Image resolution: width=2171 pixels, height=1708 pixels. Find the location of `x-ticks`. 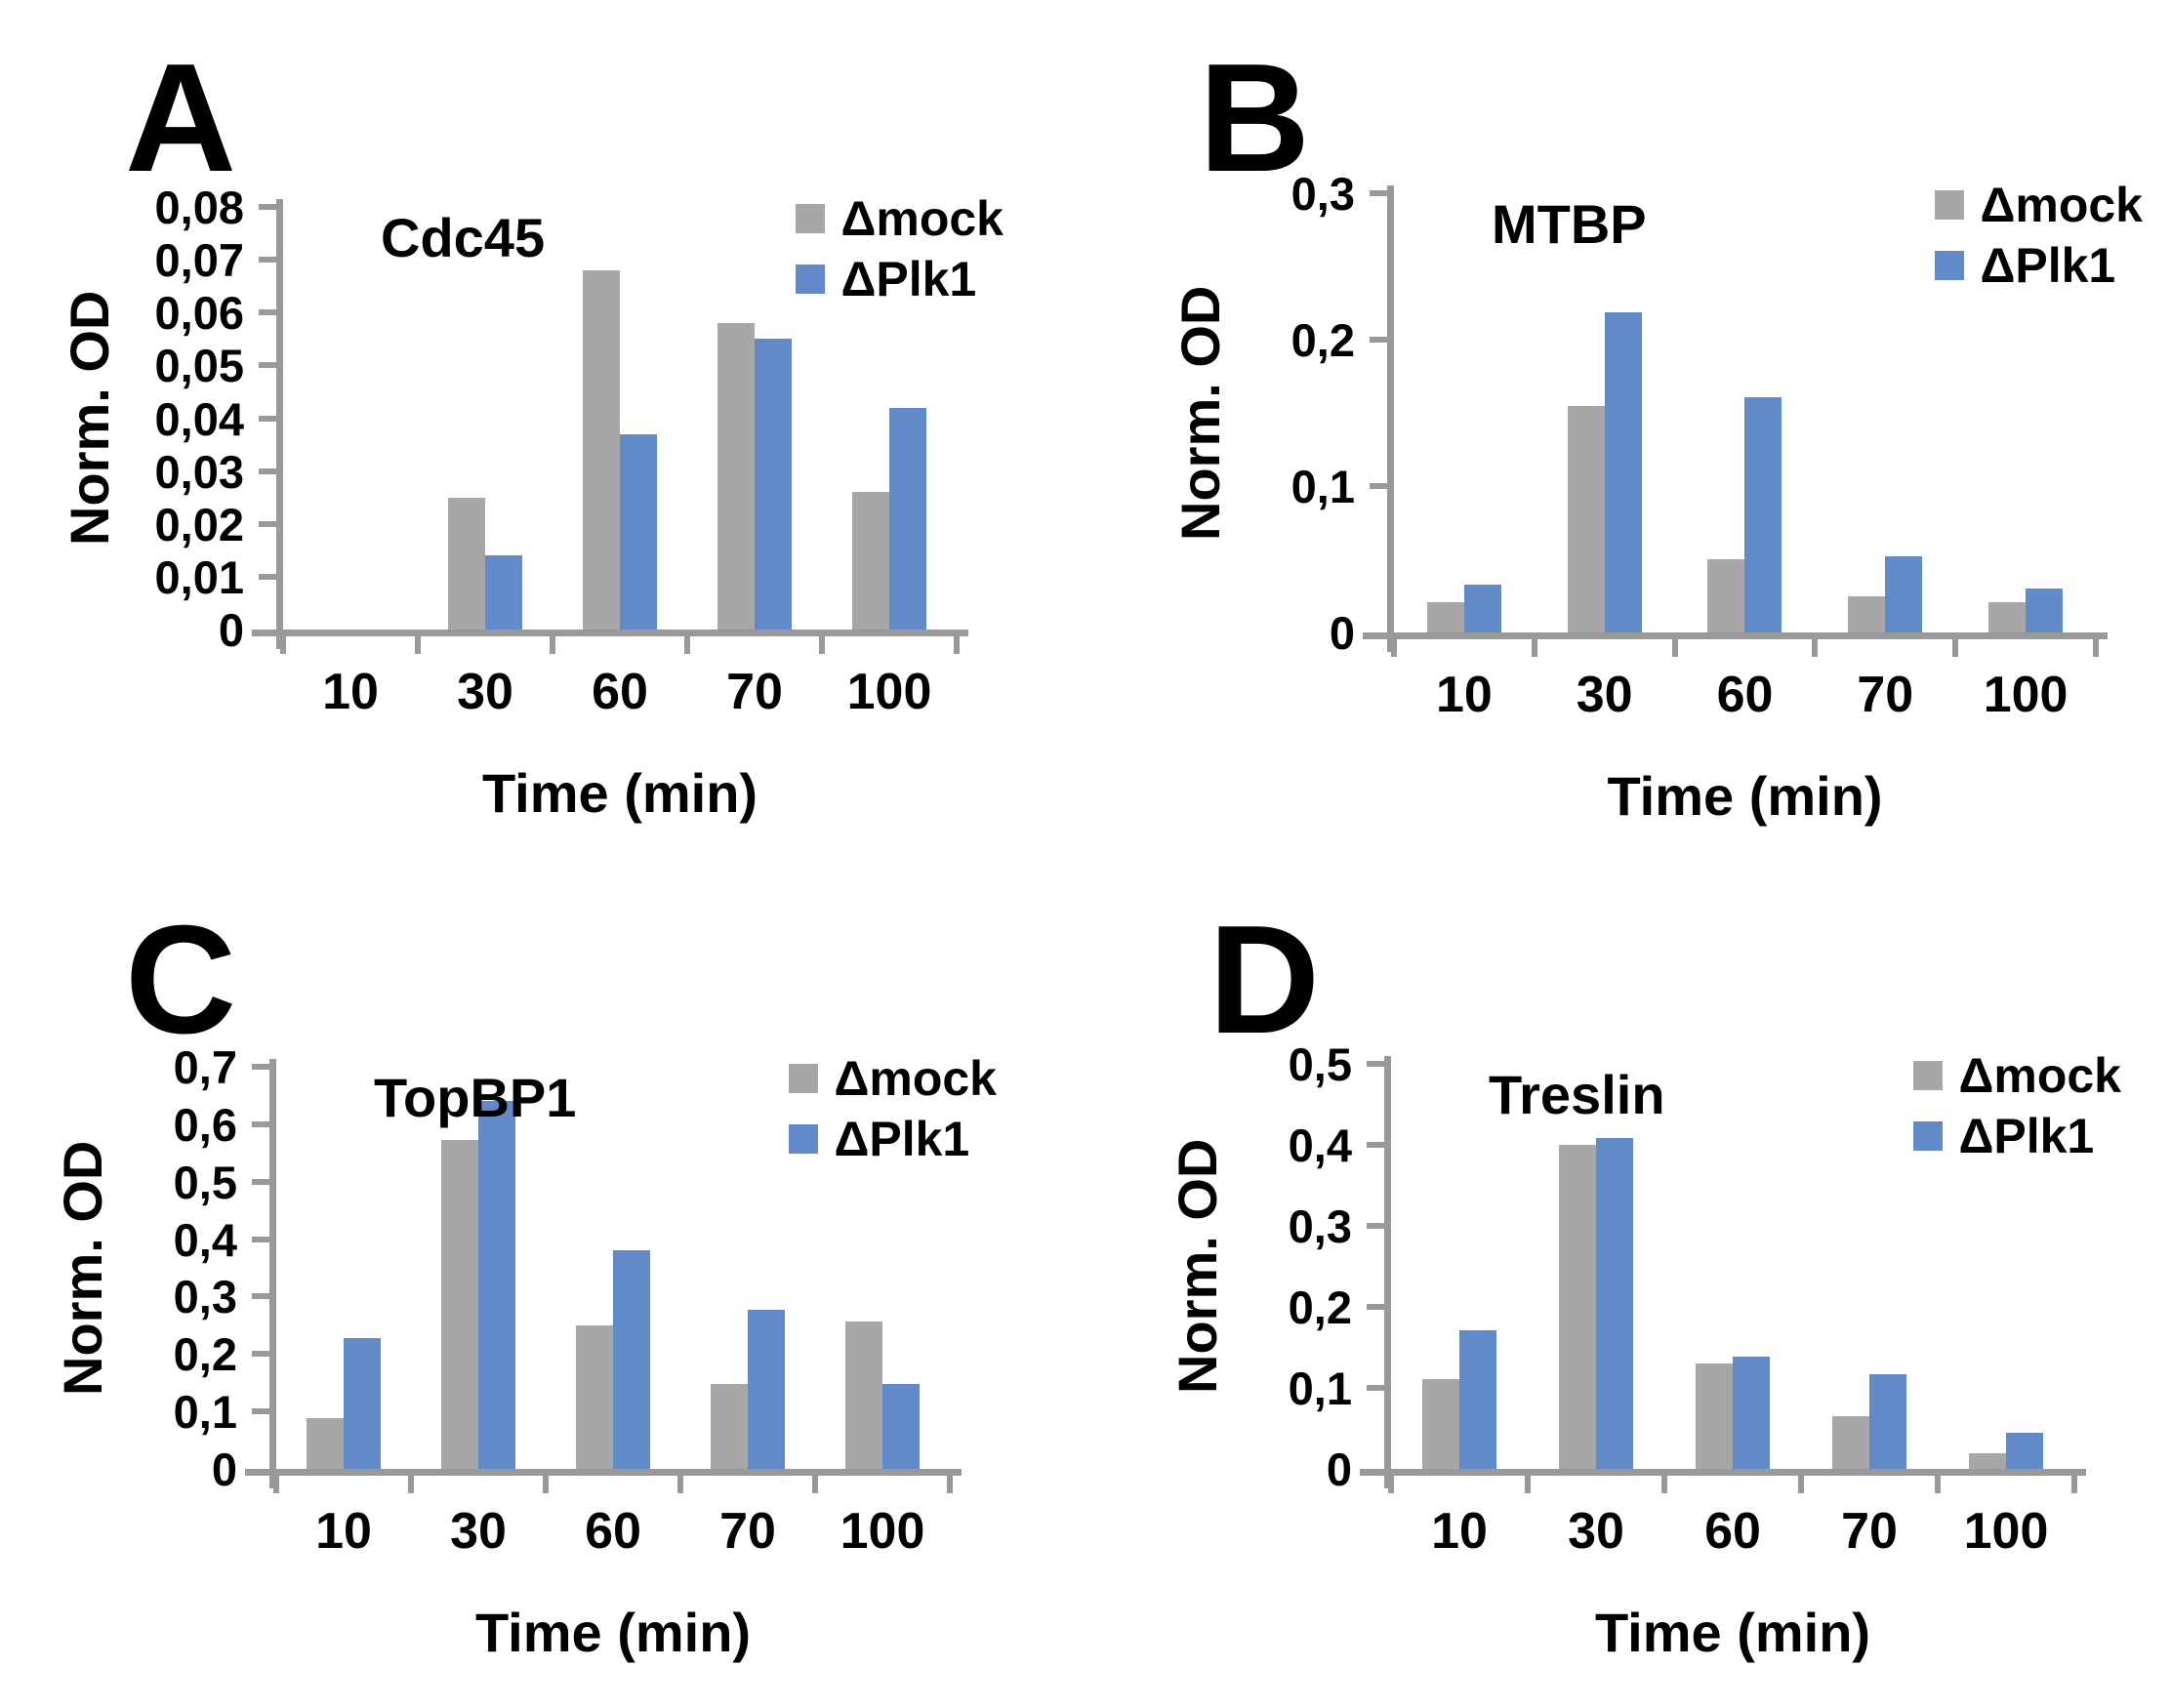

x-ticks is located at coordinates (1745, 425).